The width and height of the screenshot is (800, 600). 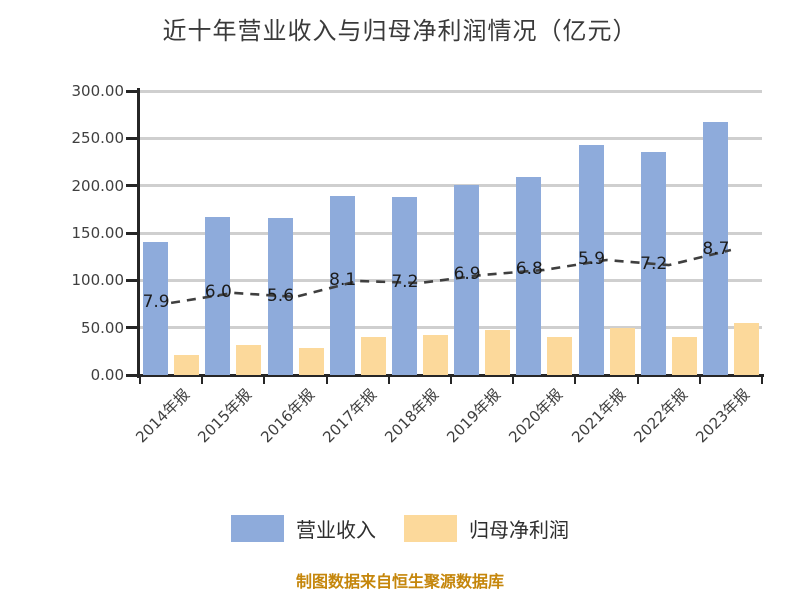 What do you see at coordinates (280, 295) in the screenshot?
I see `line-data-label: 5.6` at bounding box center [280, 295].